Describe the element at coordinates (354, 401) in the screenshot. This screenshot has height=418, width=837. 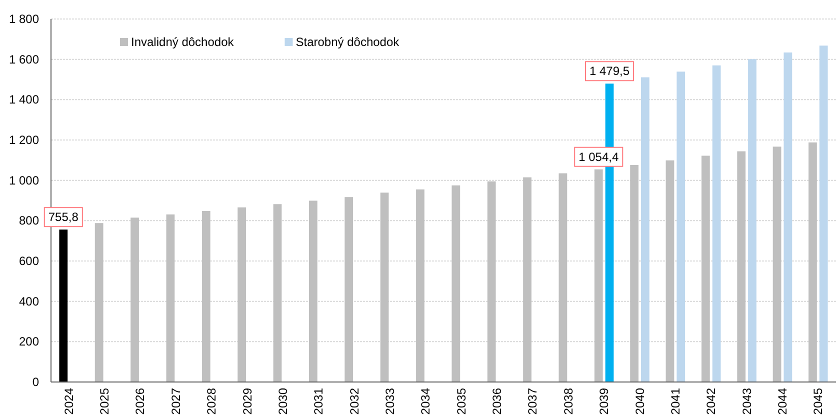
I see `x-tick-label: 2032` at that location.